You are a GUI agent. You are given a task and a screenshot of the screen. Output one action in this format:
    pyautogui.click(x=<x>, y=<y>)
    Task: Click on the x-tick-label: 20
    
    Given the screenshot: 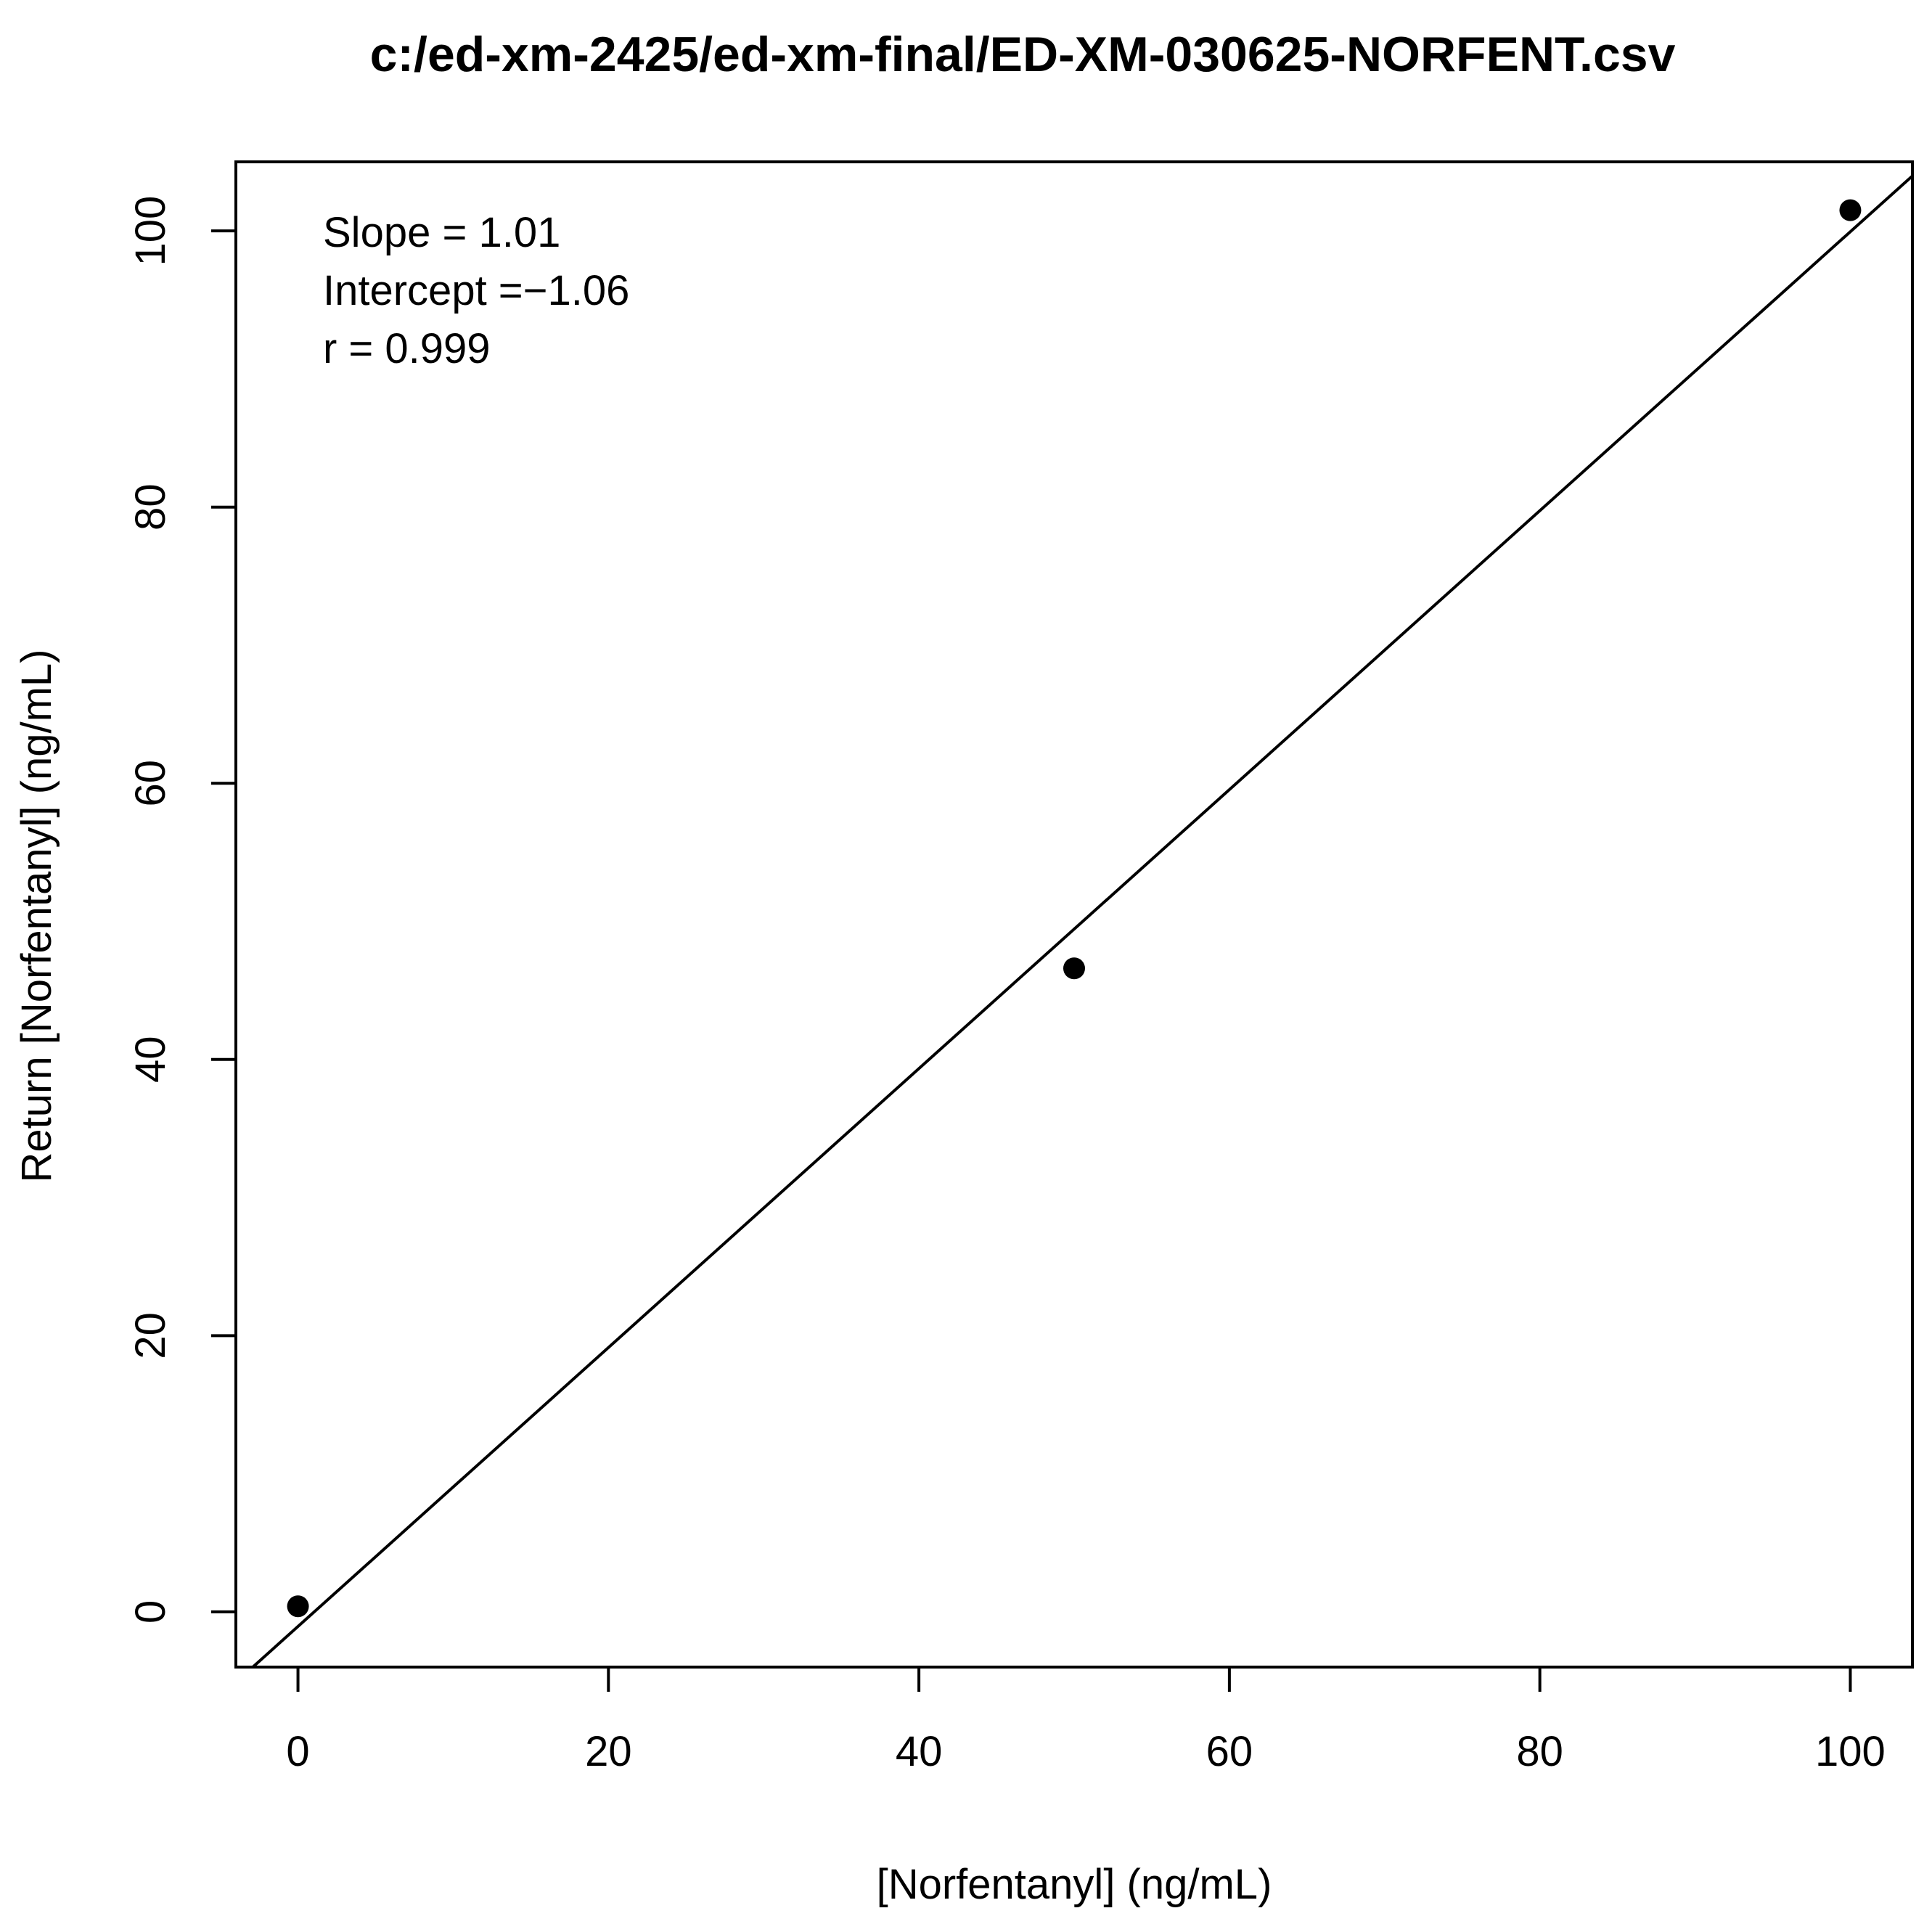 What is the action you would take?
    pyautogui.click(x=609, y=1751)
    